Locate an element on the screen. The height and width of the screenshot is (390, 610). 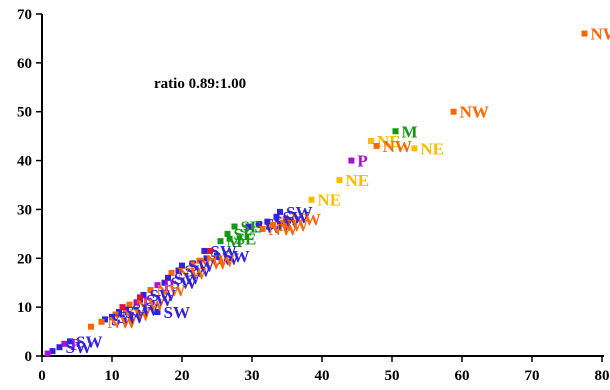
x-tick-label: 10 is located at coordinates (112, 376).